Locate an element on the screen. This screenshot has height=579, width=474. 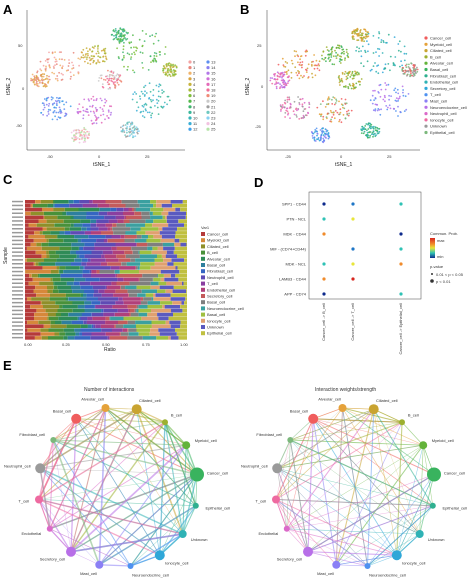
legend-label: Fibroblast_cell is located at coordinates (443, 75).